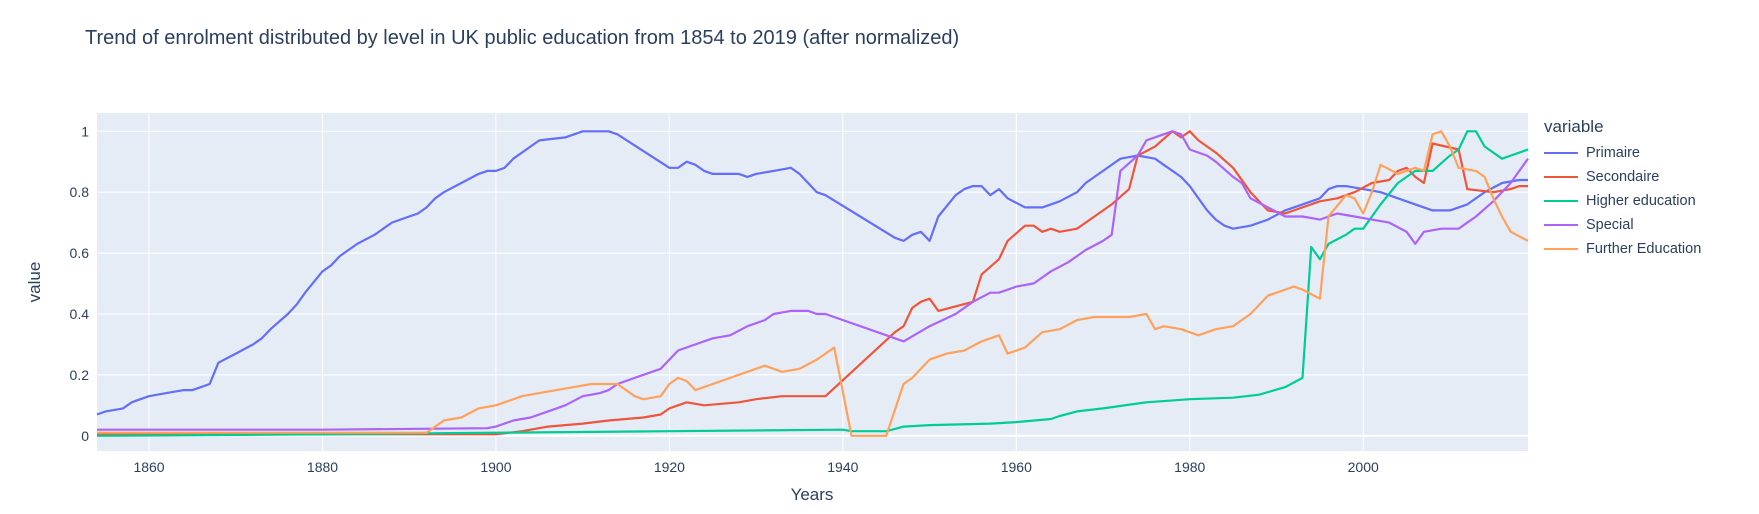 This screenshot has width=1759, height=514. Describe the element at coordinates (322, 467) in the screenshot. I see `x-tick-label: 1880` at that location.